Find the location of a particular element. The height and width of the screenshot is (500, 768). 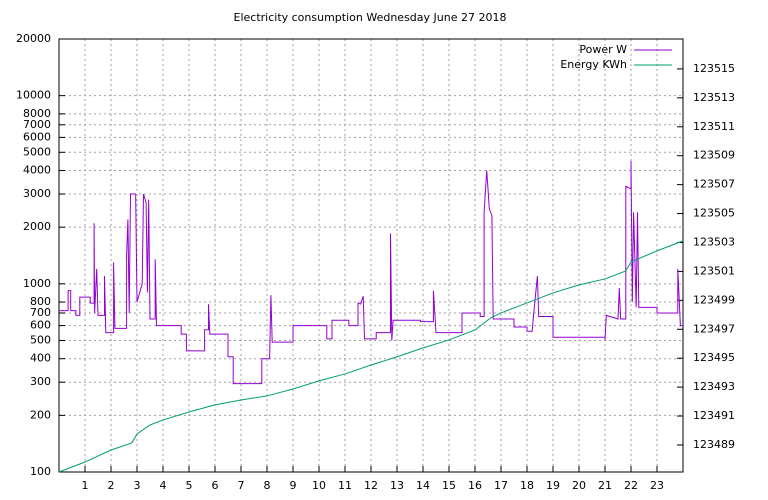

x-tick-label: 5 is located at coordinates (189, 485).